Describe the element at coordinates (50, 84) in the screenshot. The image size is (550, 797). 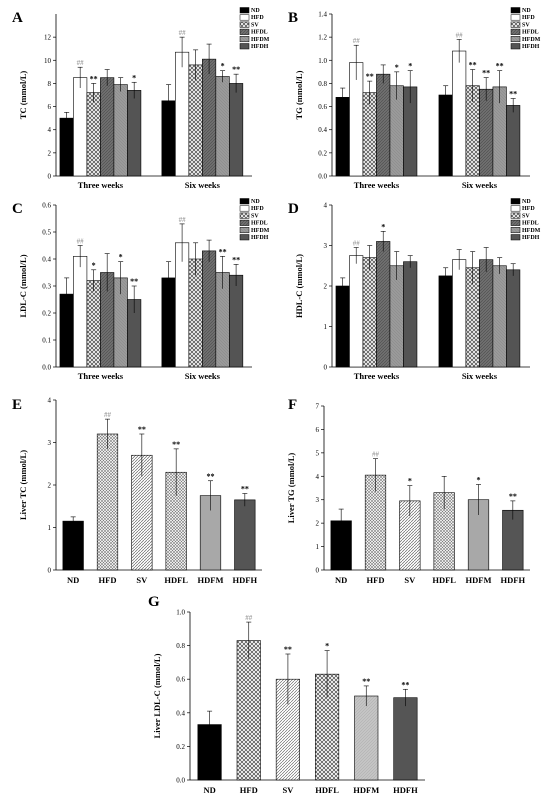
I see `y-tick-label: 8` at that location.